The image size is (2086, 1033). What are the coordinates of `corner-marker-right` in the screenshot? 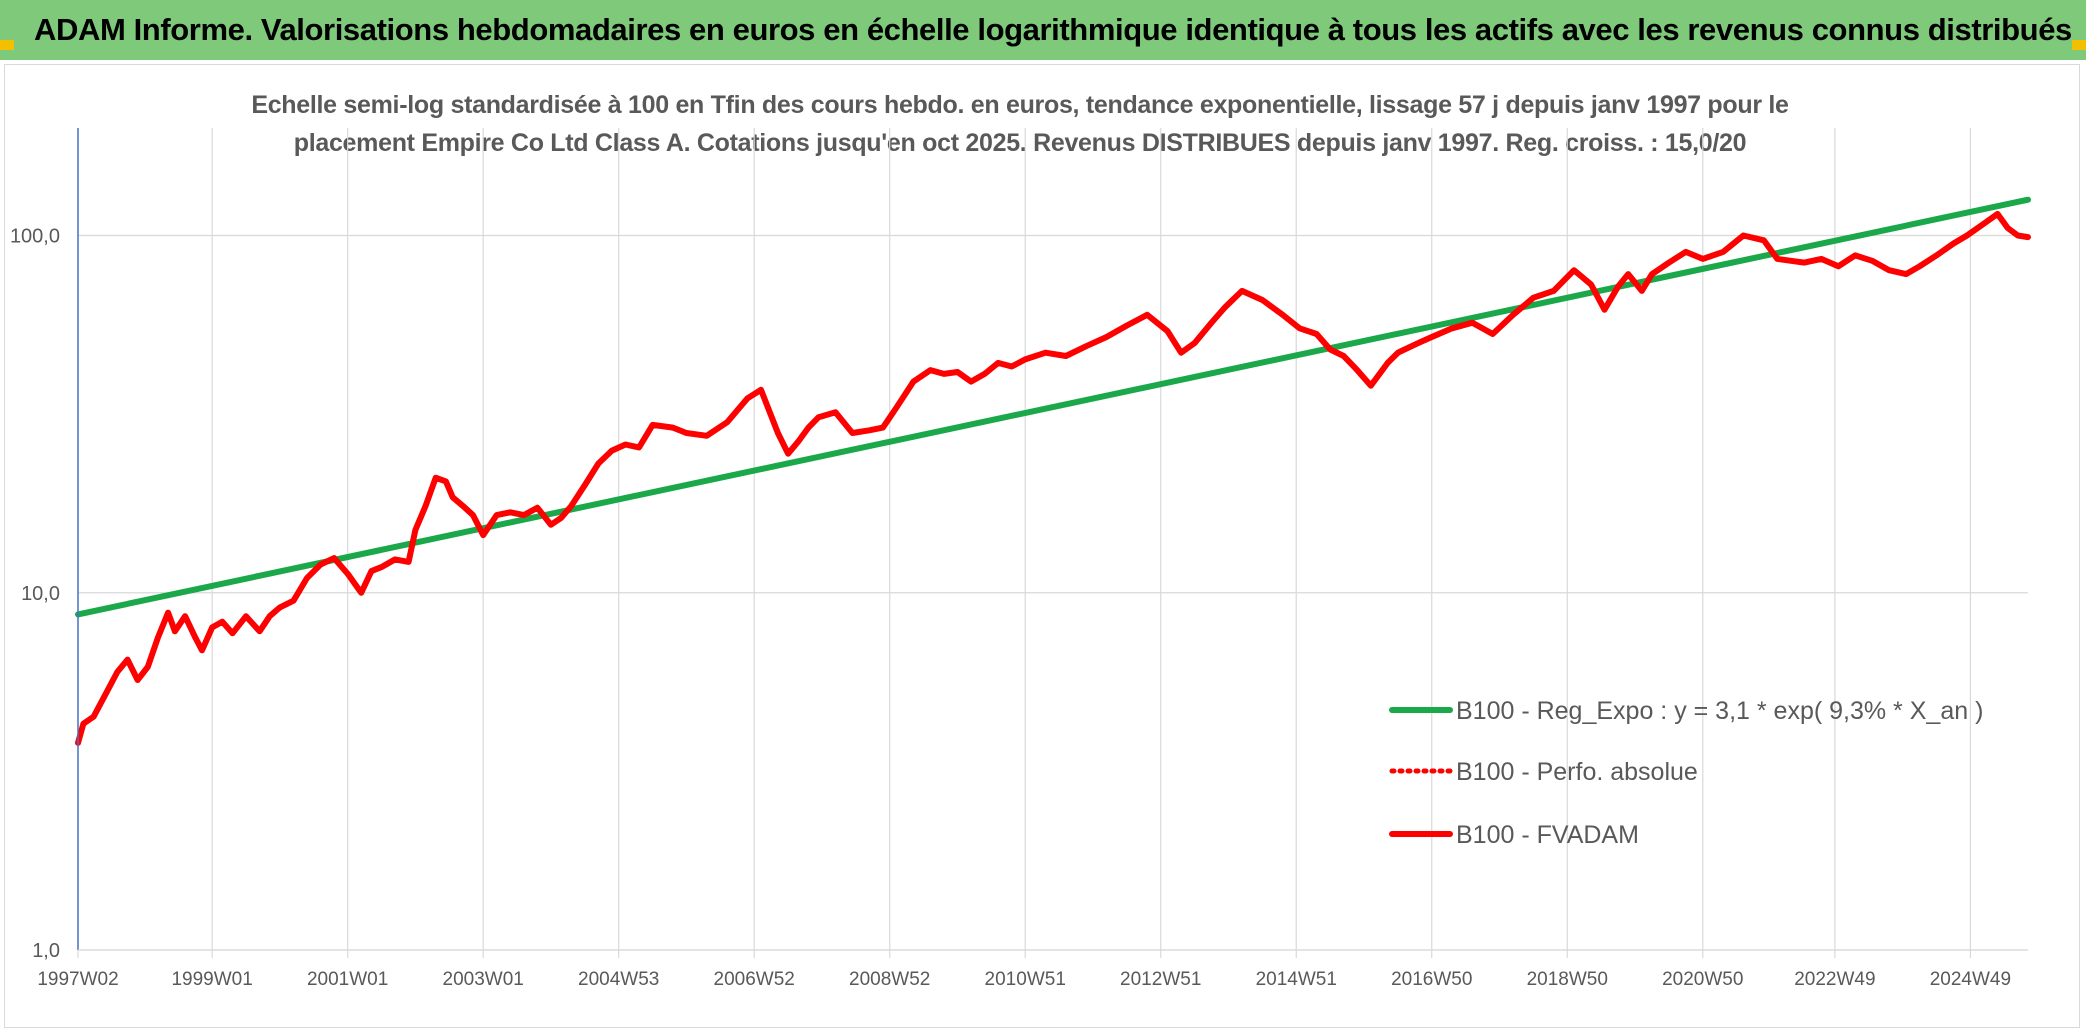 It's located at (2079, 45).